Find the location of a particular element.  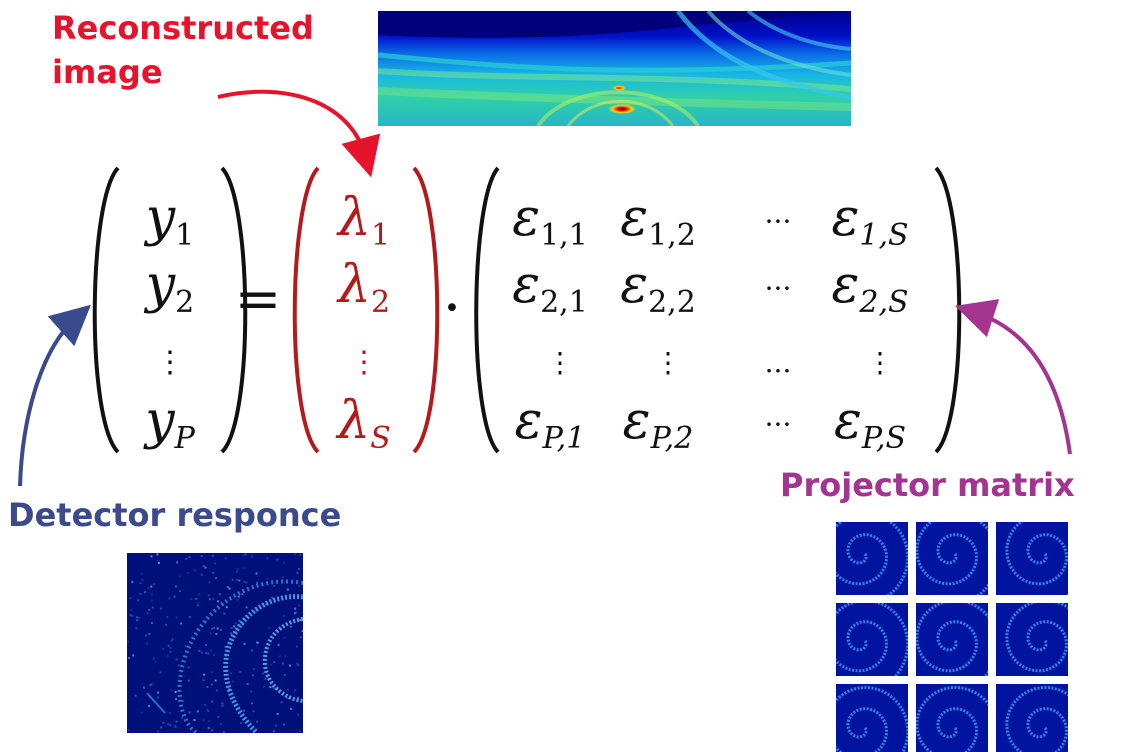

epsilon-entry: ε2,1 is located at coordinates (550, 287).